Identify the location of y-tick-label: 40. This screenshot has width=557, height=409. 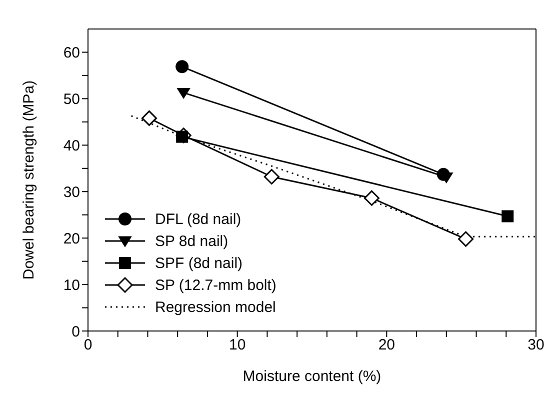
(71, 145).